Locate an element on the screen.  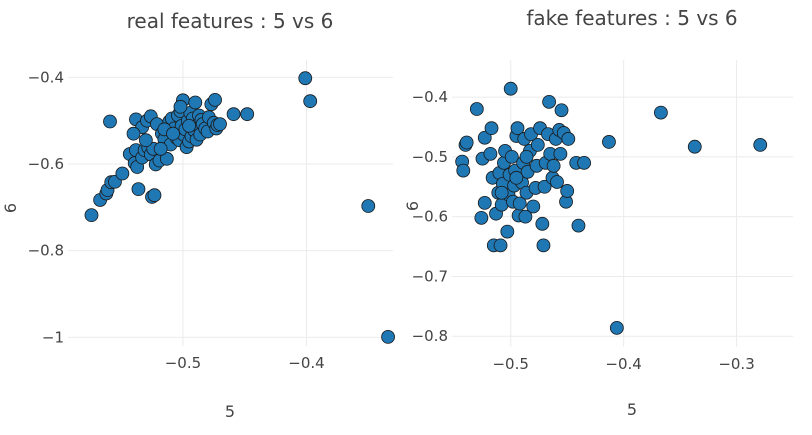
y-tick-label-fake-0: −0.4 is located at coordinates (430, 97).